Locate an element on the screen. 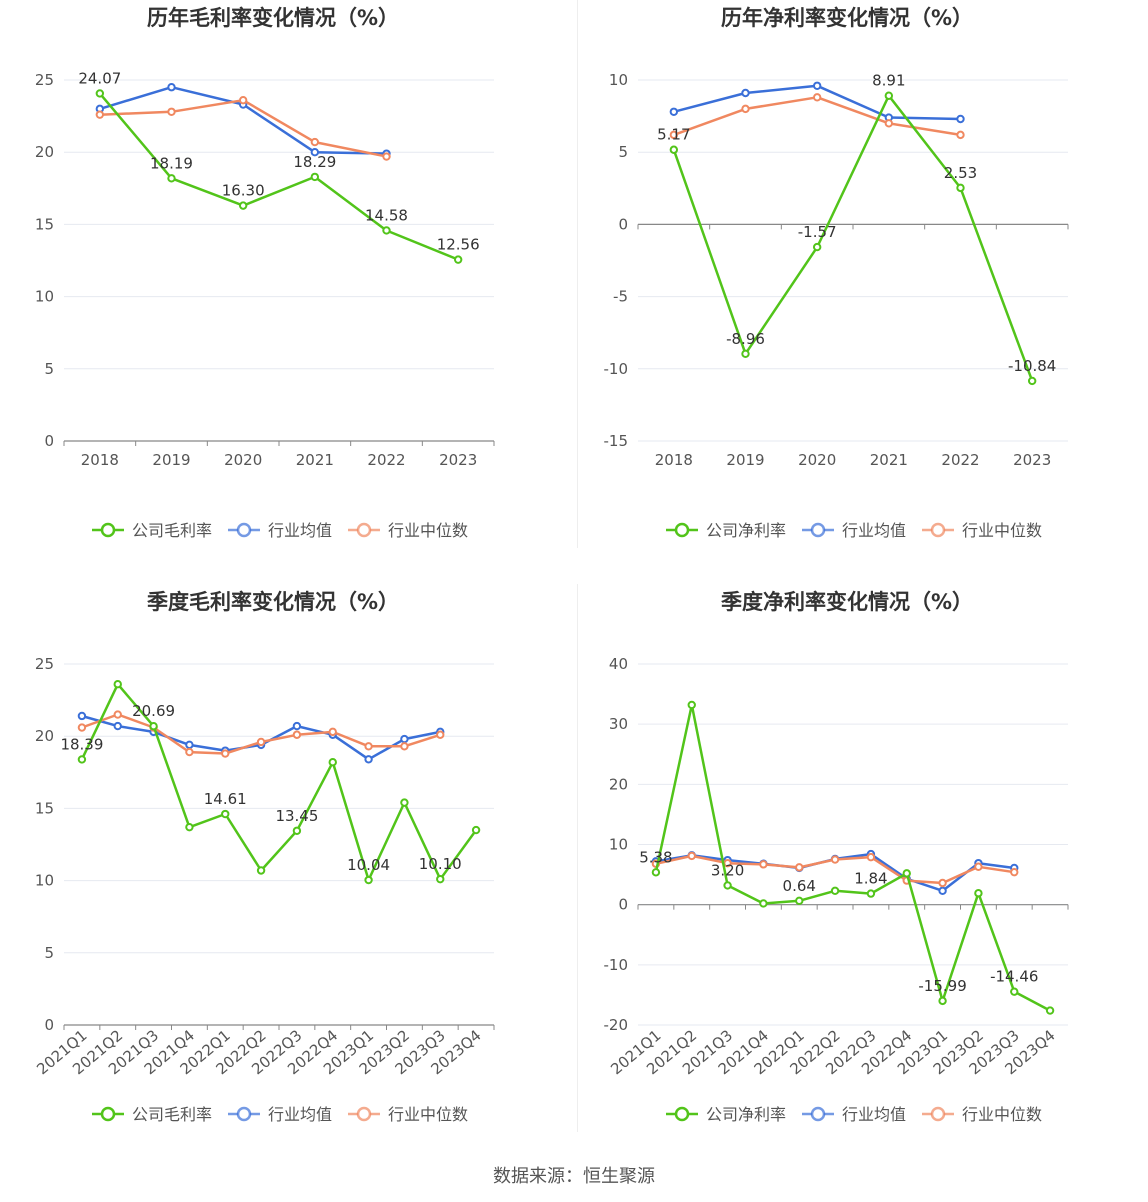 This screenshot has width=1148, height=1202. data-label: 2.53 is located at coordinates (960, 173).